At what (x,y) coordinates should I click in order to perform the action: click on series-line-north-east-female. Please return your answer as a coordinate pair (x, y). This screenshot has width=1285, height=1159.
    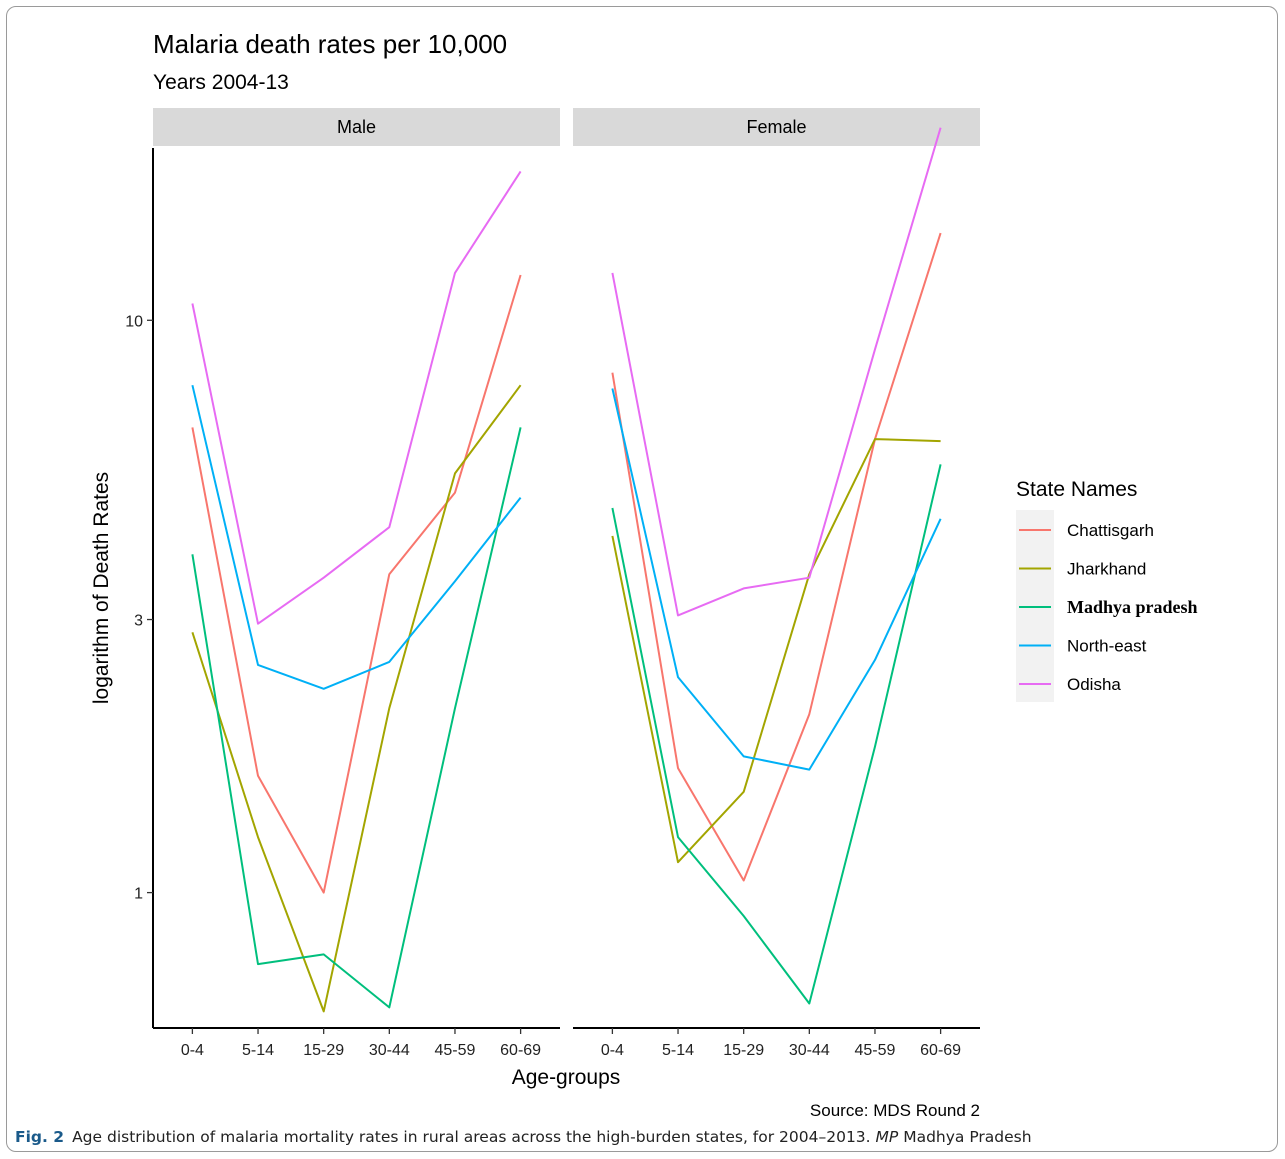
    Looking at the image, I should click on (776, 579).